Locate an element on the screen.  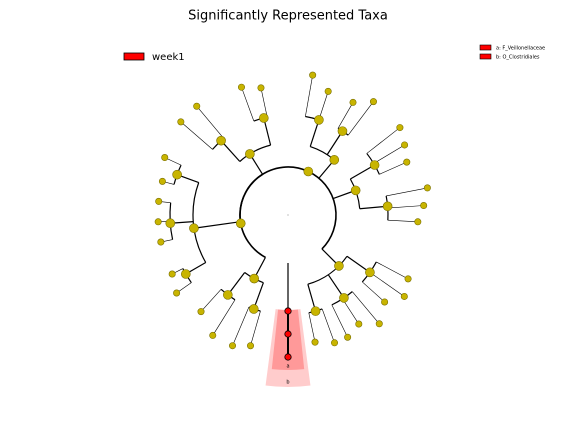
key-label: a: F_Veillonellaceae is located at coordinates (520, 49).